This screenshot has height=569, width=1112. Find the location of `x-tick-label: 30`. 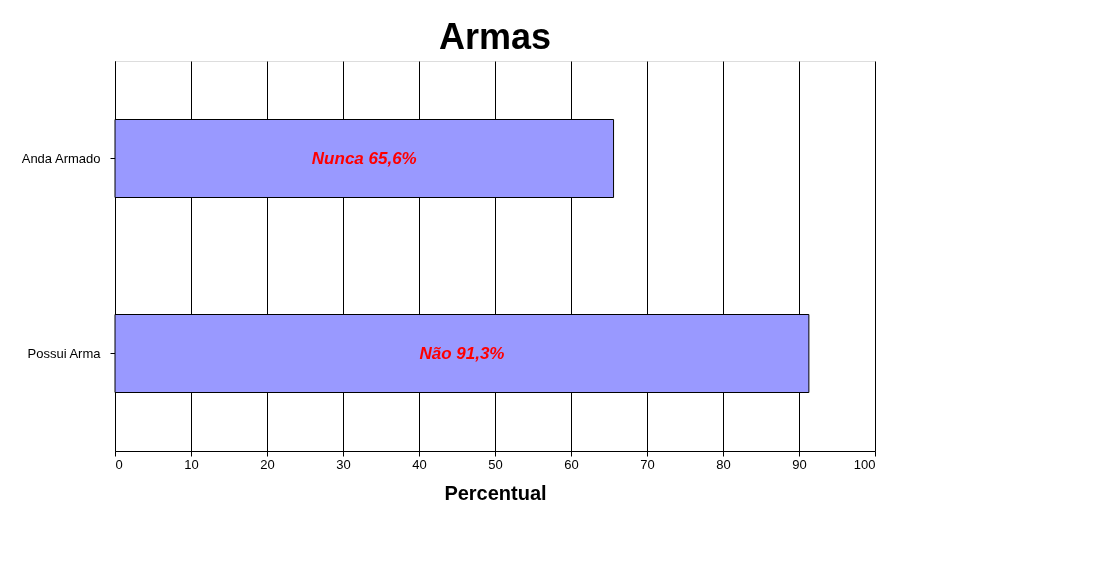

x-tick-label: 30 is located at coordinates (343, 464).